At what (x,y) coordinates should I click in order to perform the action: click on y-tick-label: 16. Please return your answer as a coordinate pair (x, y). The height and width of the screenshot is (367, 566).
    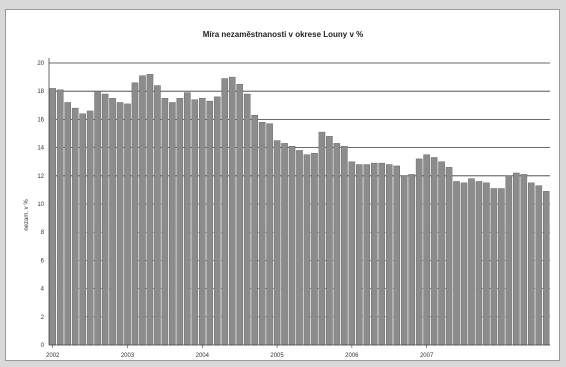
    Looking at the image, I should click on (40, 120).